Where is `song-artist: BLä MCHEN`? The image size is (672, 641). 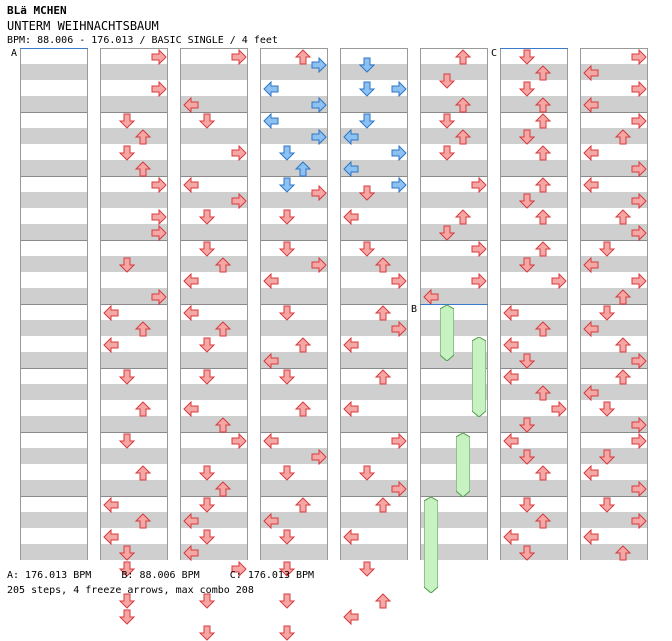
song-artist: BLä MCHEN is located at coordinates (37, 10).